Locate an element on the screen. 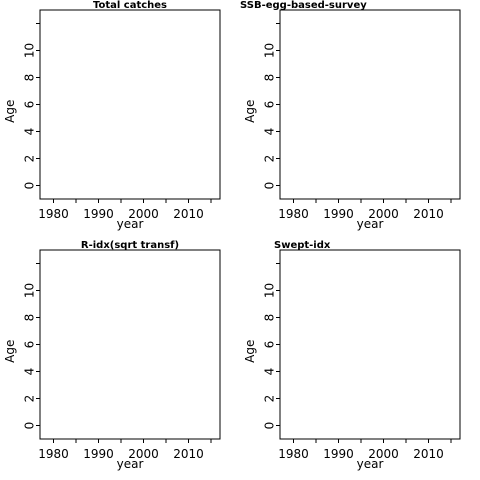  panel-title: Swept-idx is located at coordinates (302, 245).